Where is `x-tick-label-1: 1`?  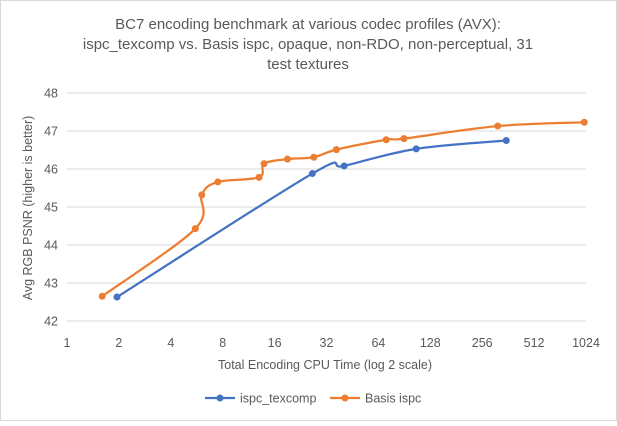
x-tick-label-1: 1 is located at coordinates (67, 343).